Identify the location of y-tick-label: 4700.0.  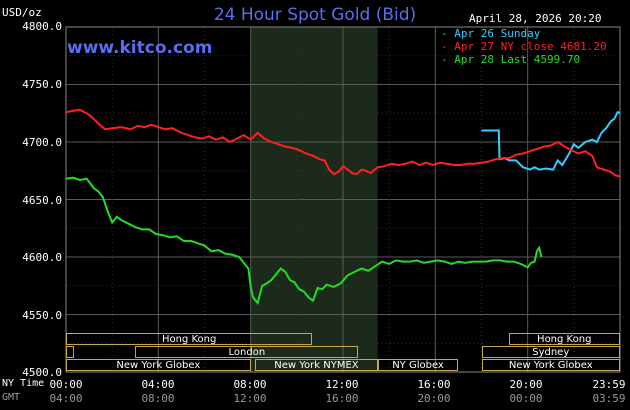
(42, 142).